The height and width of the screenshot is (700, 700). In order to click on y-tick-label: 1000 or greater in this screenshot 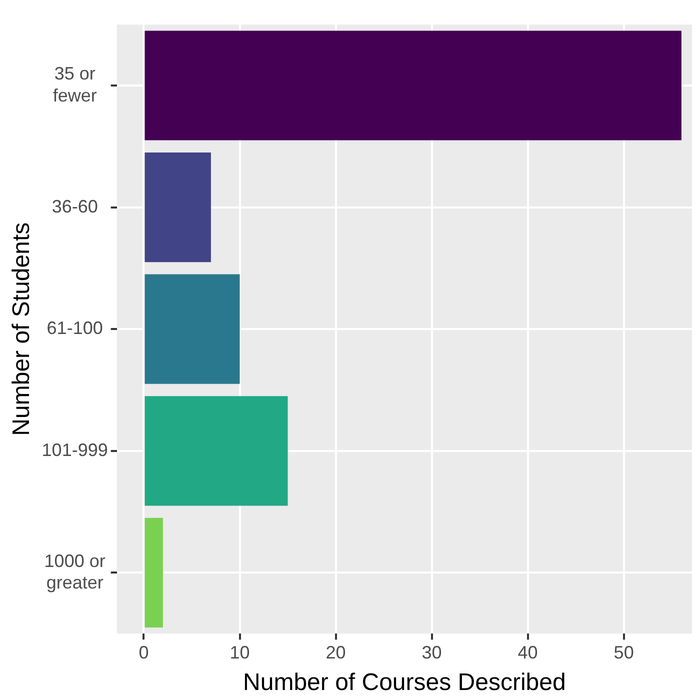, I will do `click(75, 571)`.